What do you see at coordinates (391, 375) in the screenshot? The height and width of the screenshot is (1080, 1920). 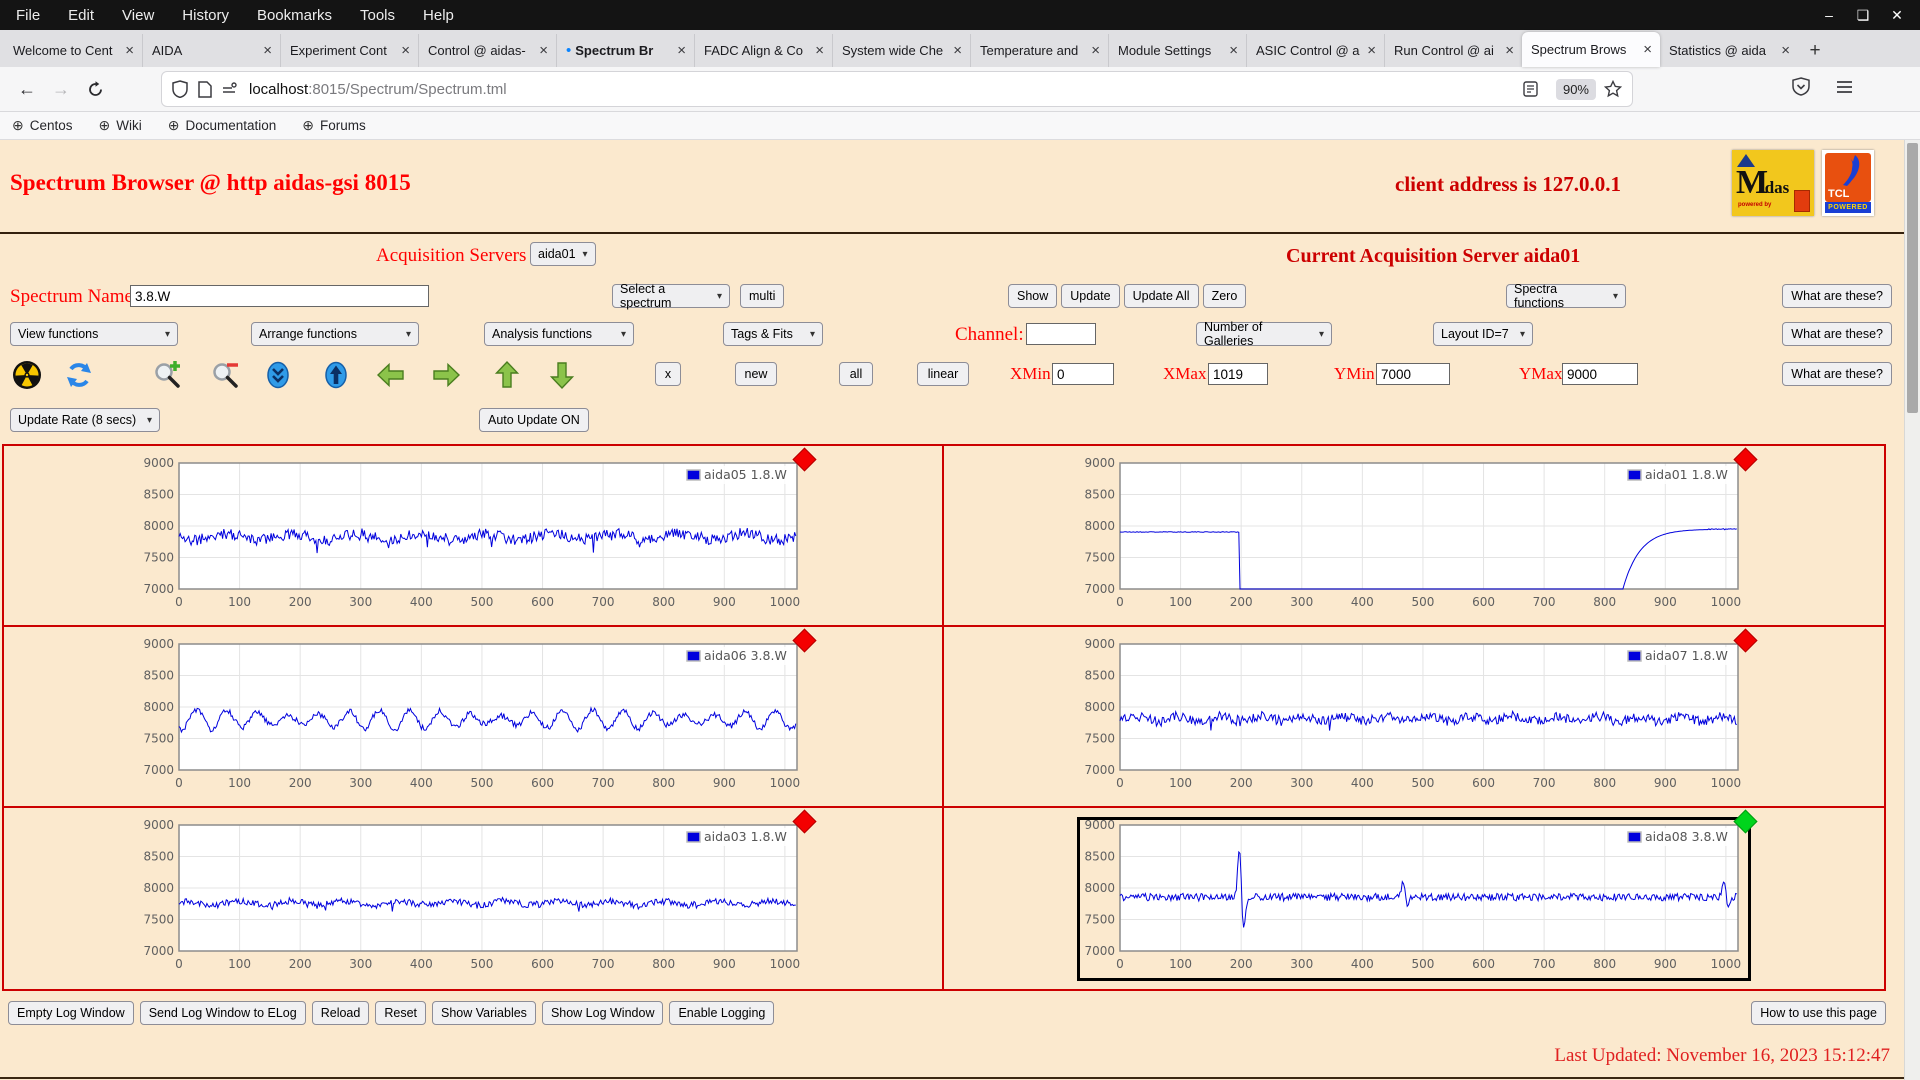 I see `arrow-left-icon` at bounding box center [391, 375].